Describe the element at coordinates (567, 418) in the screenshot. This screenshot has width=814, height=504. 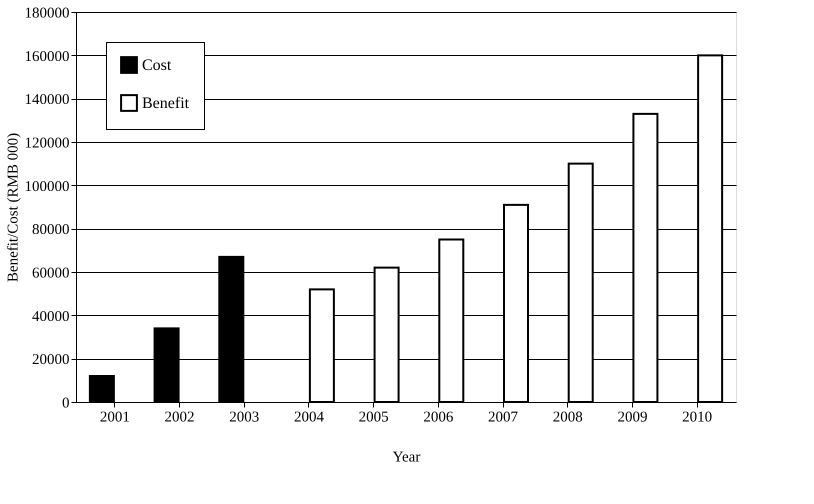
I see `x-tick-label: 2008` at that location.